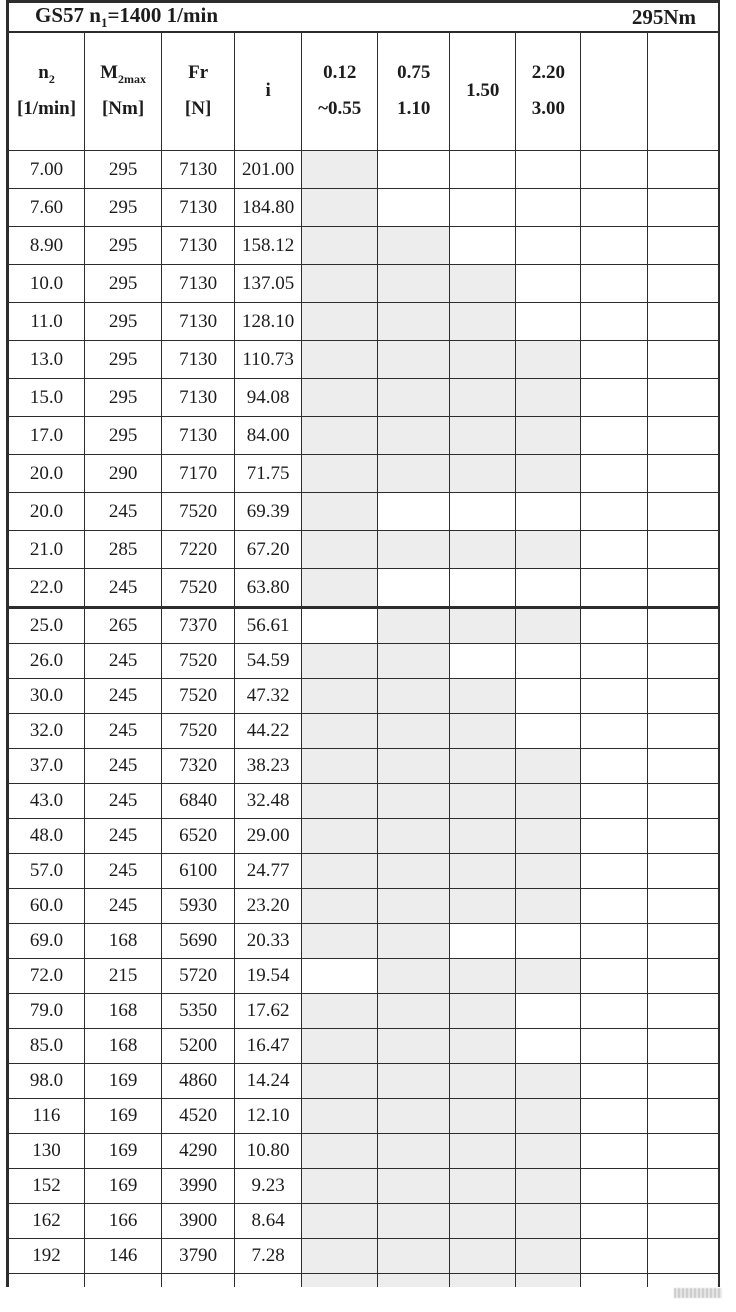  What do you see at coordinates (123, 550) in the screenshot?
I see `cell-m2max: 285` at bounding box center [123, 550].